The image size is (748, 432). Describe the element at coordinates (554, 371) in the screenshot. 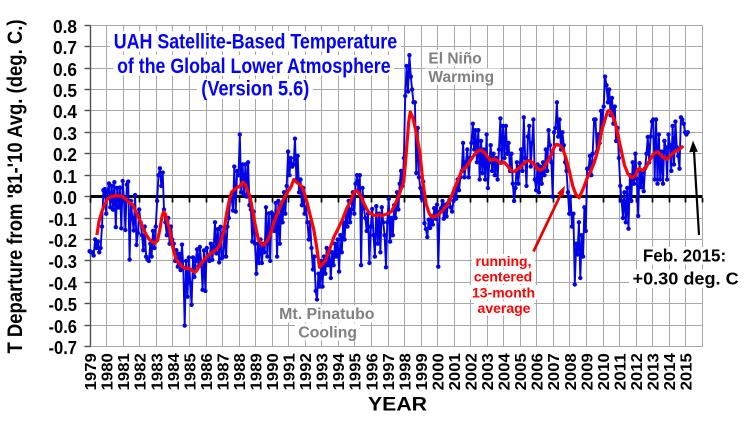

I see `svg-text: 2007` at that location.